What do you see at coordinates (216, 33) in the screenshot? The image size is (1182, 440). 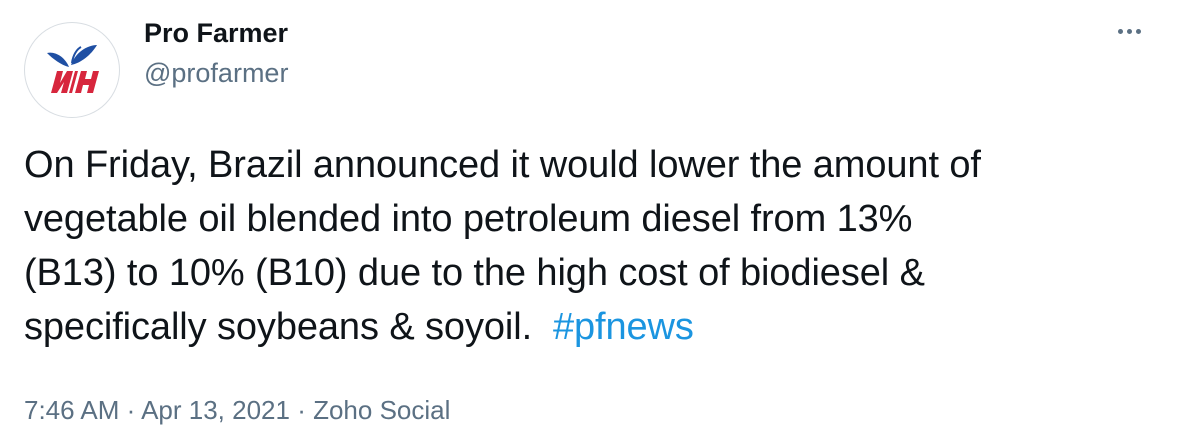 I see `author-display-name: Pro Farmer` at bounding box center [216, 33].